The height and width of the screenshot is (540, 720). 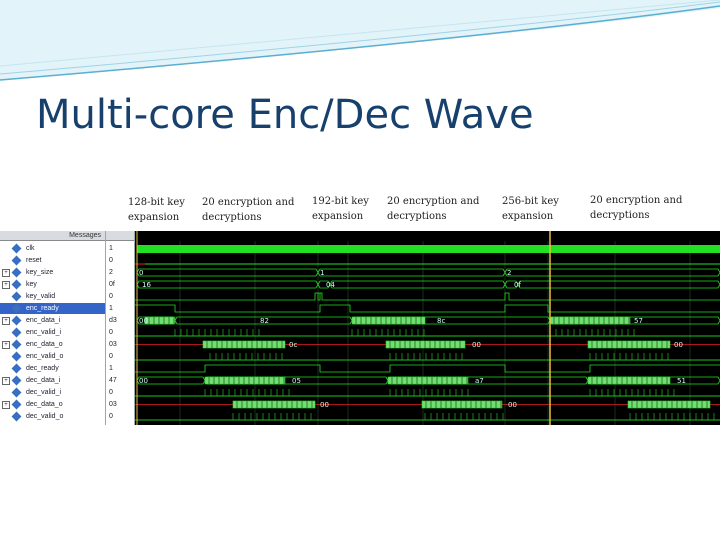 What do you see at coordinates (44, 392) in the screenshot?
I see `signal-name: dec_valid_i` at bounding box center [44, 392].